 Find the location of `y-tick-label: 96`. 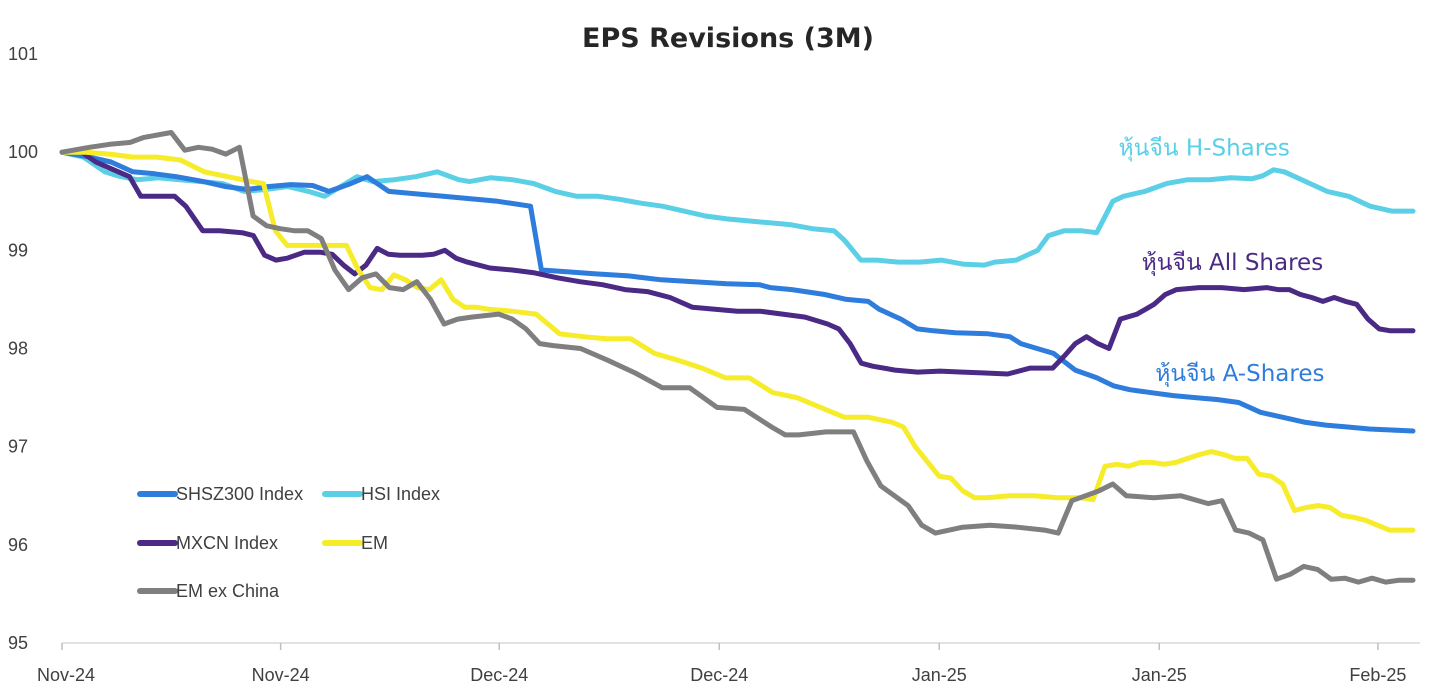

y-tick-label: 96 is located at coordinates (18, 545).